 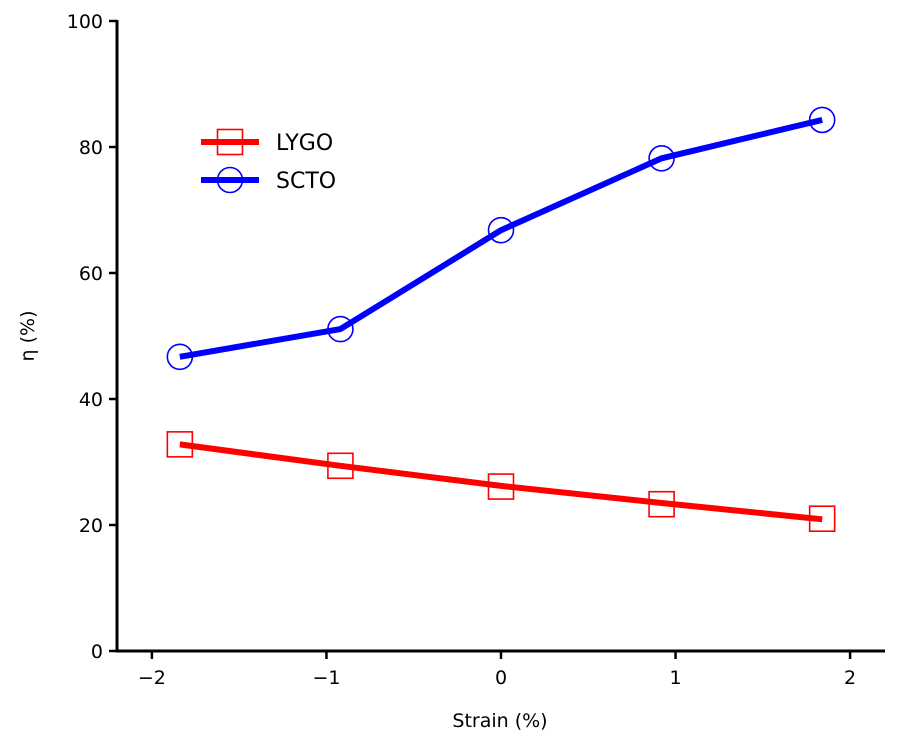 What do you see at coordinates (675, 678) in the screenshot?
I see `x-tick-label: 1` at bounding box center [675, 678].